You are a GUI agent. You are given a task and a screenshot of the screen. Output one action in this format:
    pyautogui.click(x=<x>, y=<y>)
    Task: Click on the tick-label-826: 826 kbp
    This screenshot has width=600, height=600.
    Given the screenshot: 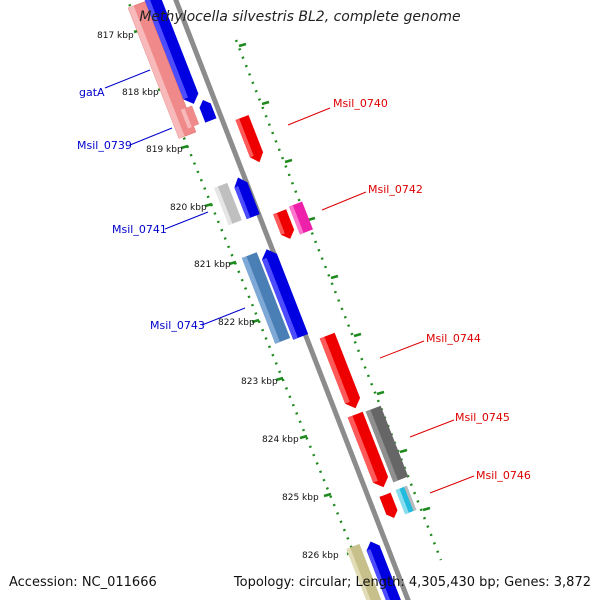 What is the action you would take?
    pyautogui.click(x=320, y=556)
    